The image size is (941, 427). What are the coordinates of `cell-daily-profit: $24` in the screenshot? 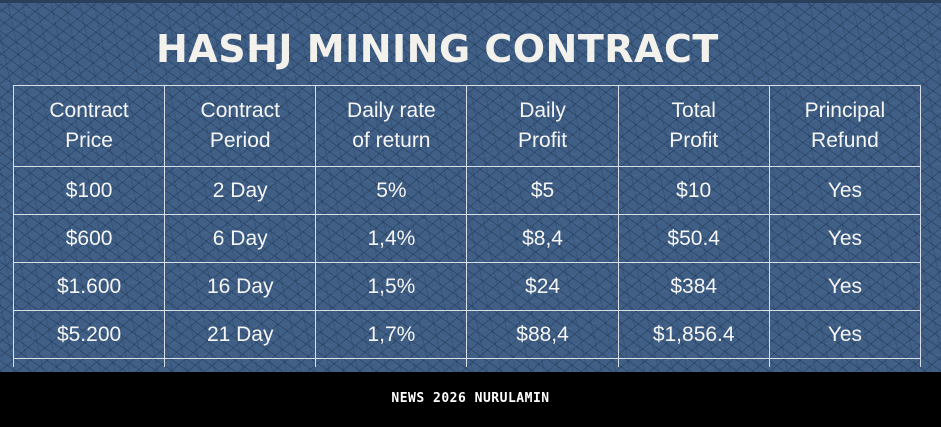 It's located at (542, 286).